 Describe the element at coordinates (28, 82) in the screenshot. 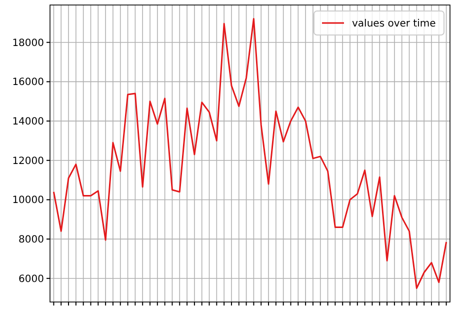

I see `y-tick-label: 16000` at that location.